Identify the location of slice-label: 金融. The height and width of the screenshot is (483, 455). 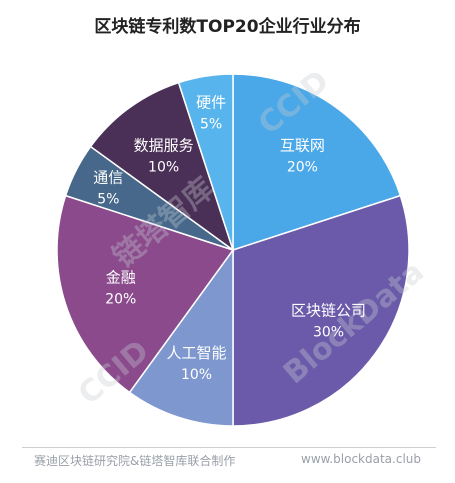
(121, 278).